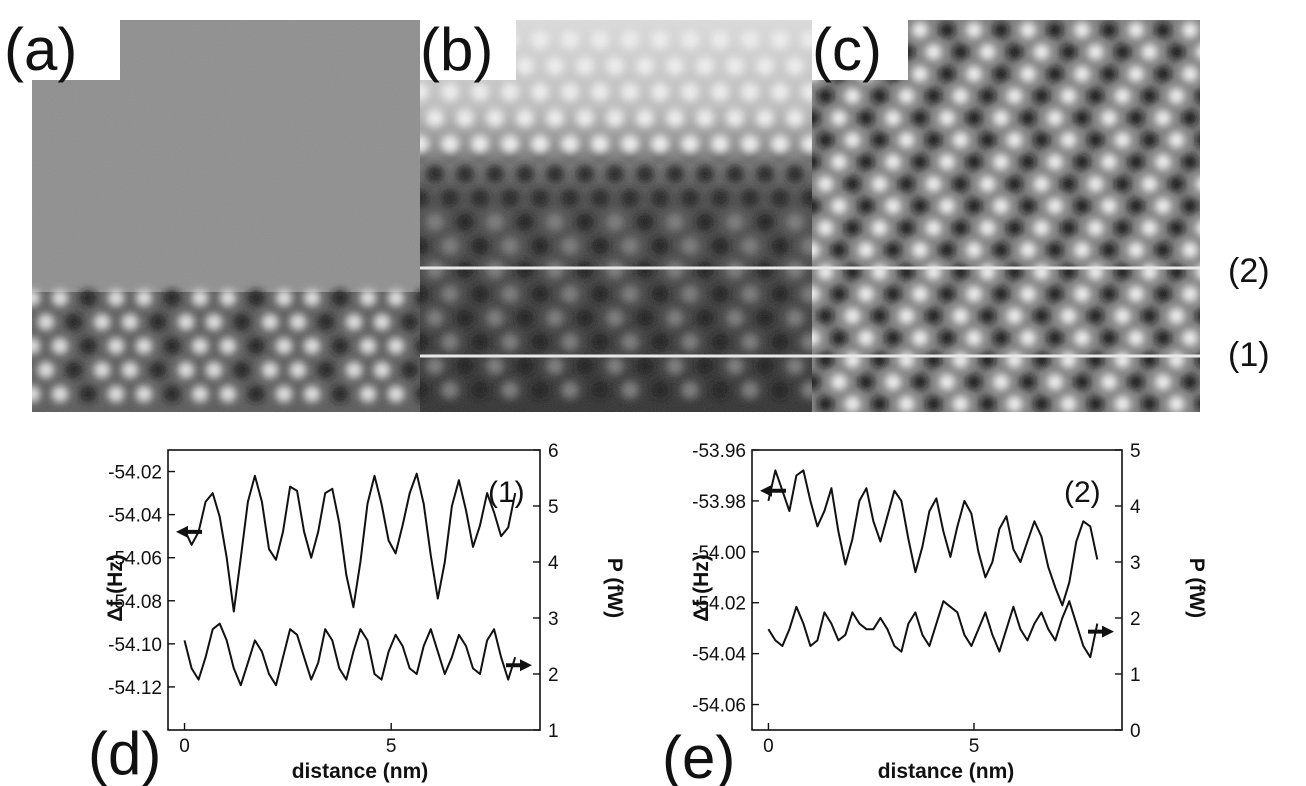  I want to click on line-label-2: (2), so click(1249, 271).